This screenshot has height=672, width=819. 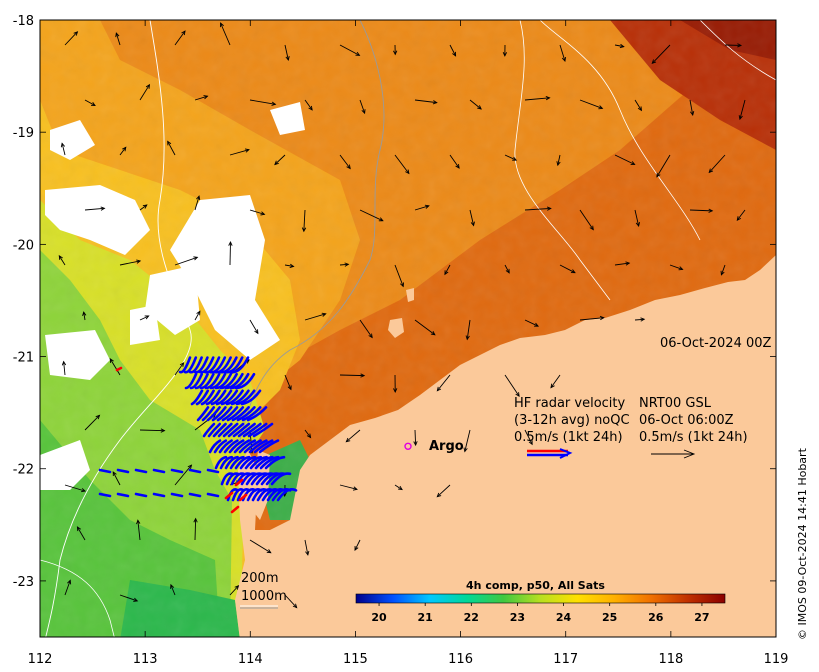 I want to click on imos-credit: © IMOS 09-Oct-2024 14:41 Hobart, so click(x=802, y=544).